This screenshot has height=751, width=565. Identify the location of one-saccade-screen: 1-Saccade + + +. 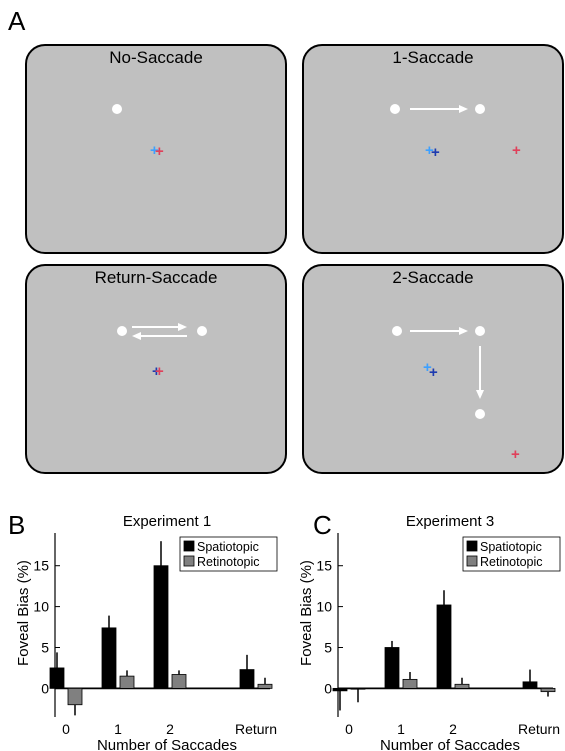
(433, 149).